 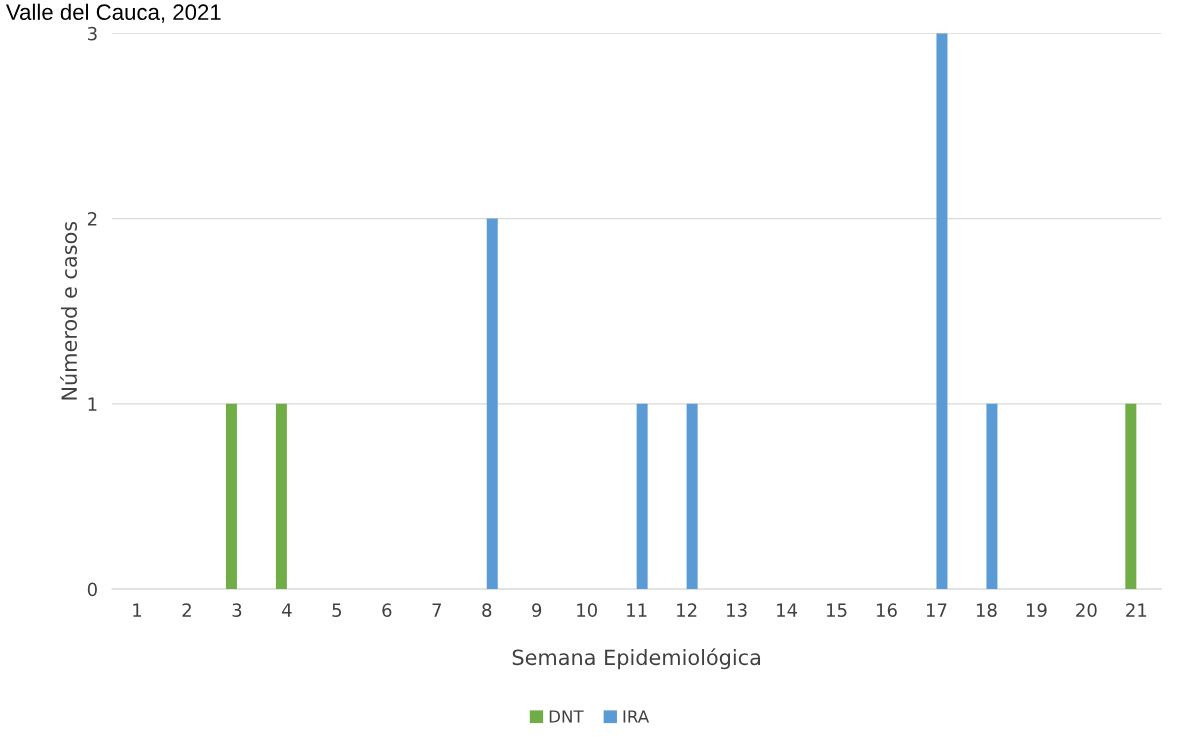 I want to click on x-tick-label: 5, so click(x=337, y=610).